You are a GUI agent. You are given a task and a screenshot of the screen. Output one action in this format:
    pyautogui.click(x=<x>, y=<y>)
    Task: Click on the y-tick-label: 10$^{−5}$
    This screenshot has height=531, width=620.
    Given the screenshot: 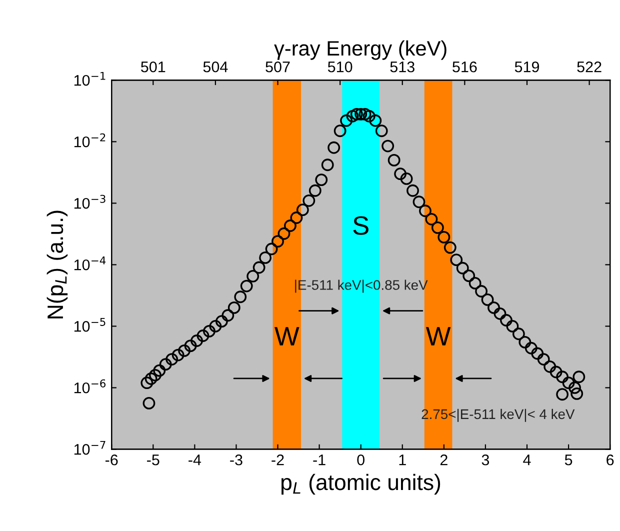 What is the action you would take?
    pyautogui.click(x=90, y=325)
    